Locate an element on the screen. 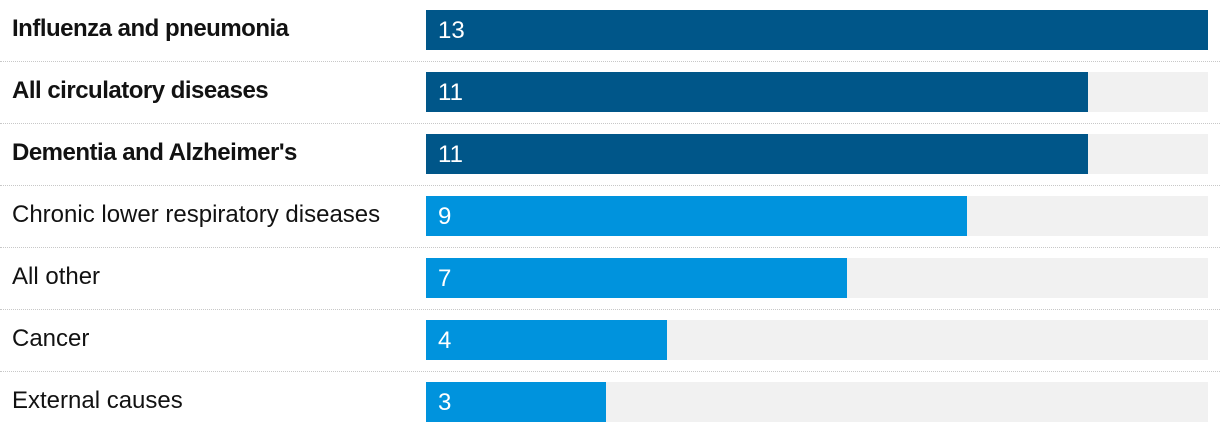 The width and height of the screenshot is (1220, 434). bar-track: 7 is located at coordinates (817, 278).